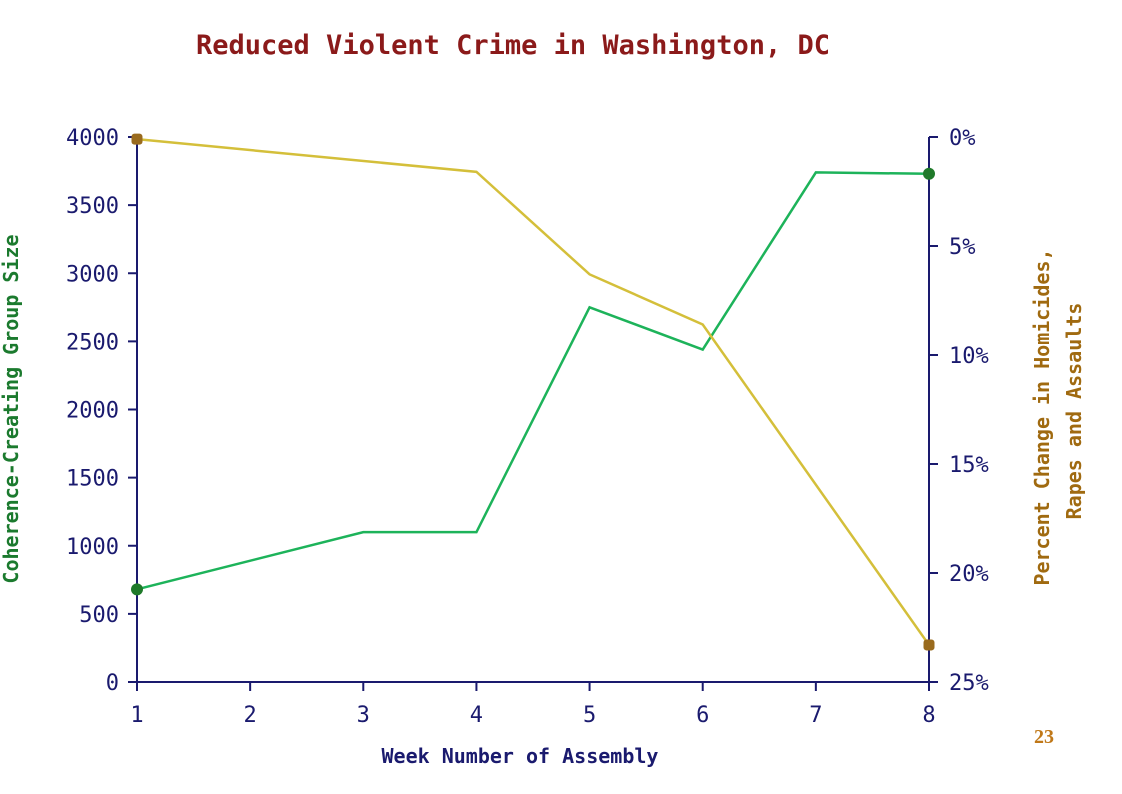  Describe the element at coordinates (962, 138) in the screenshot. I see `y-right-tick-label: 0%` at that location.